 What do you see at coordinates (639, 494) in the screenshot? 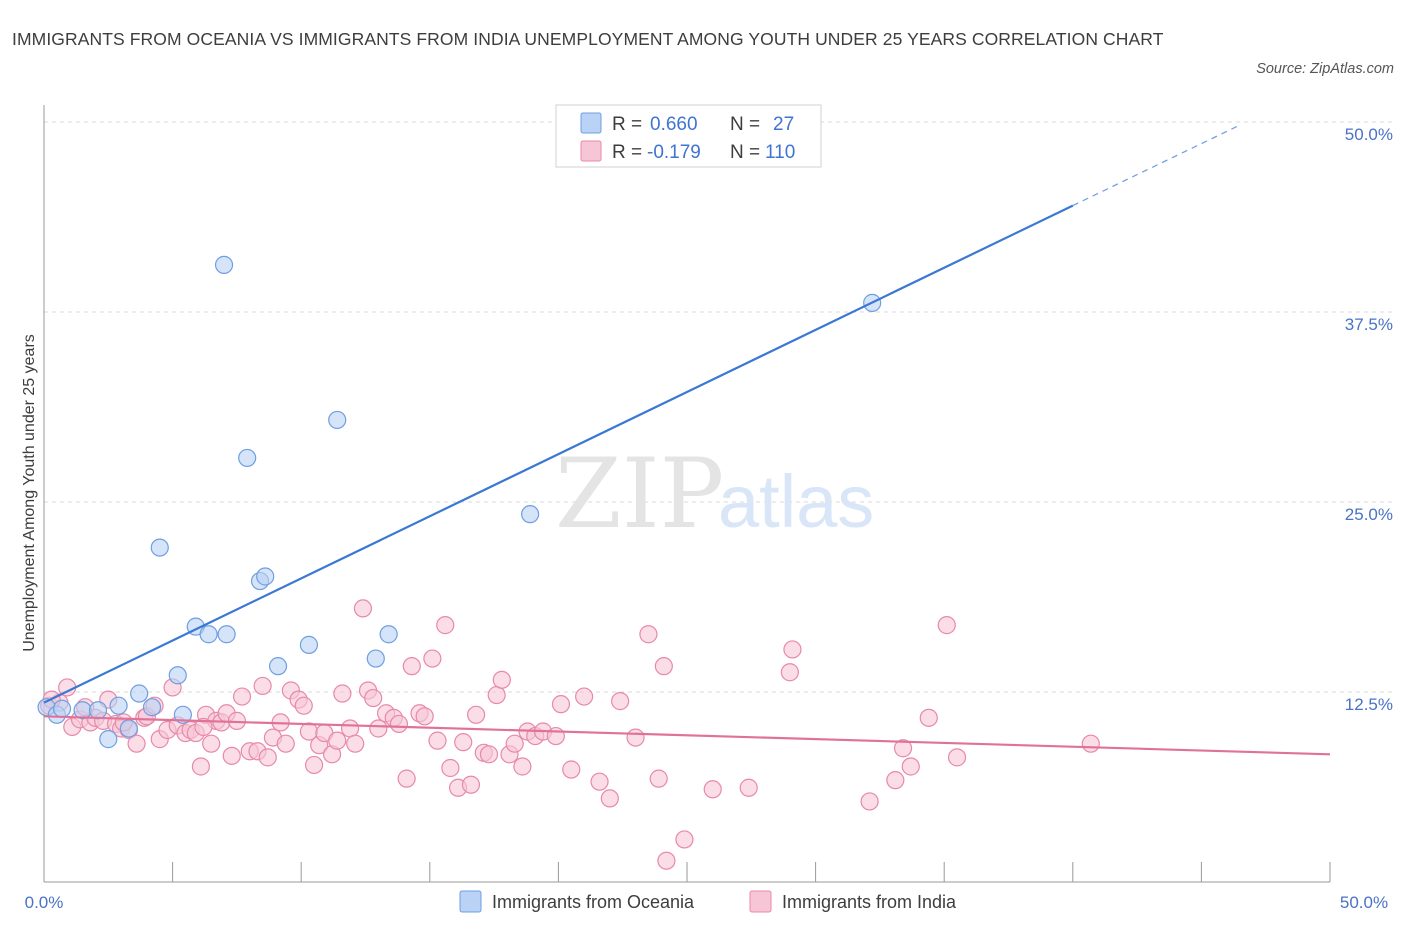
I see `watermark-zip: ZIP` at bounding box center [639, 494].